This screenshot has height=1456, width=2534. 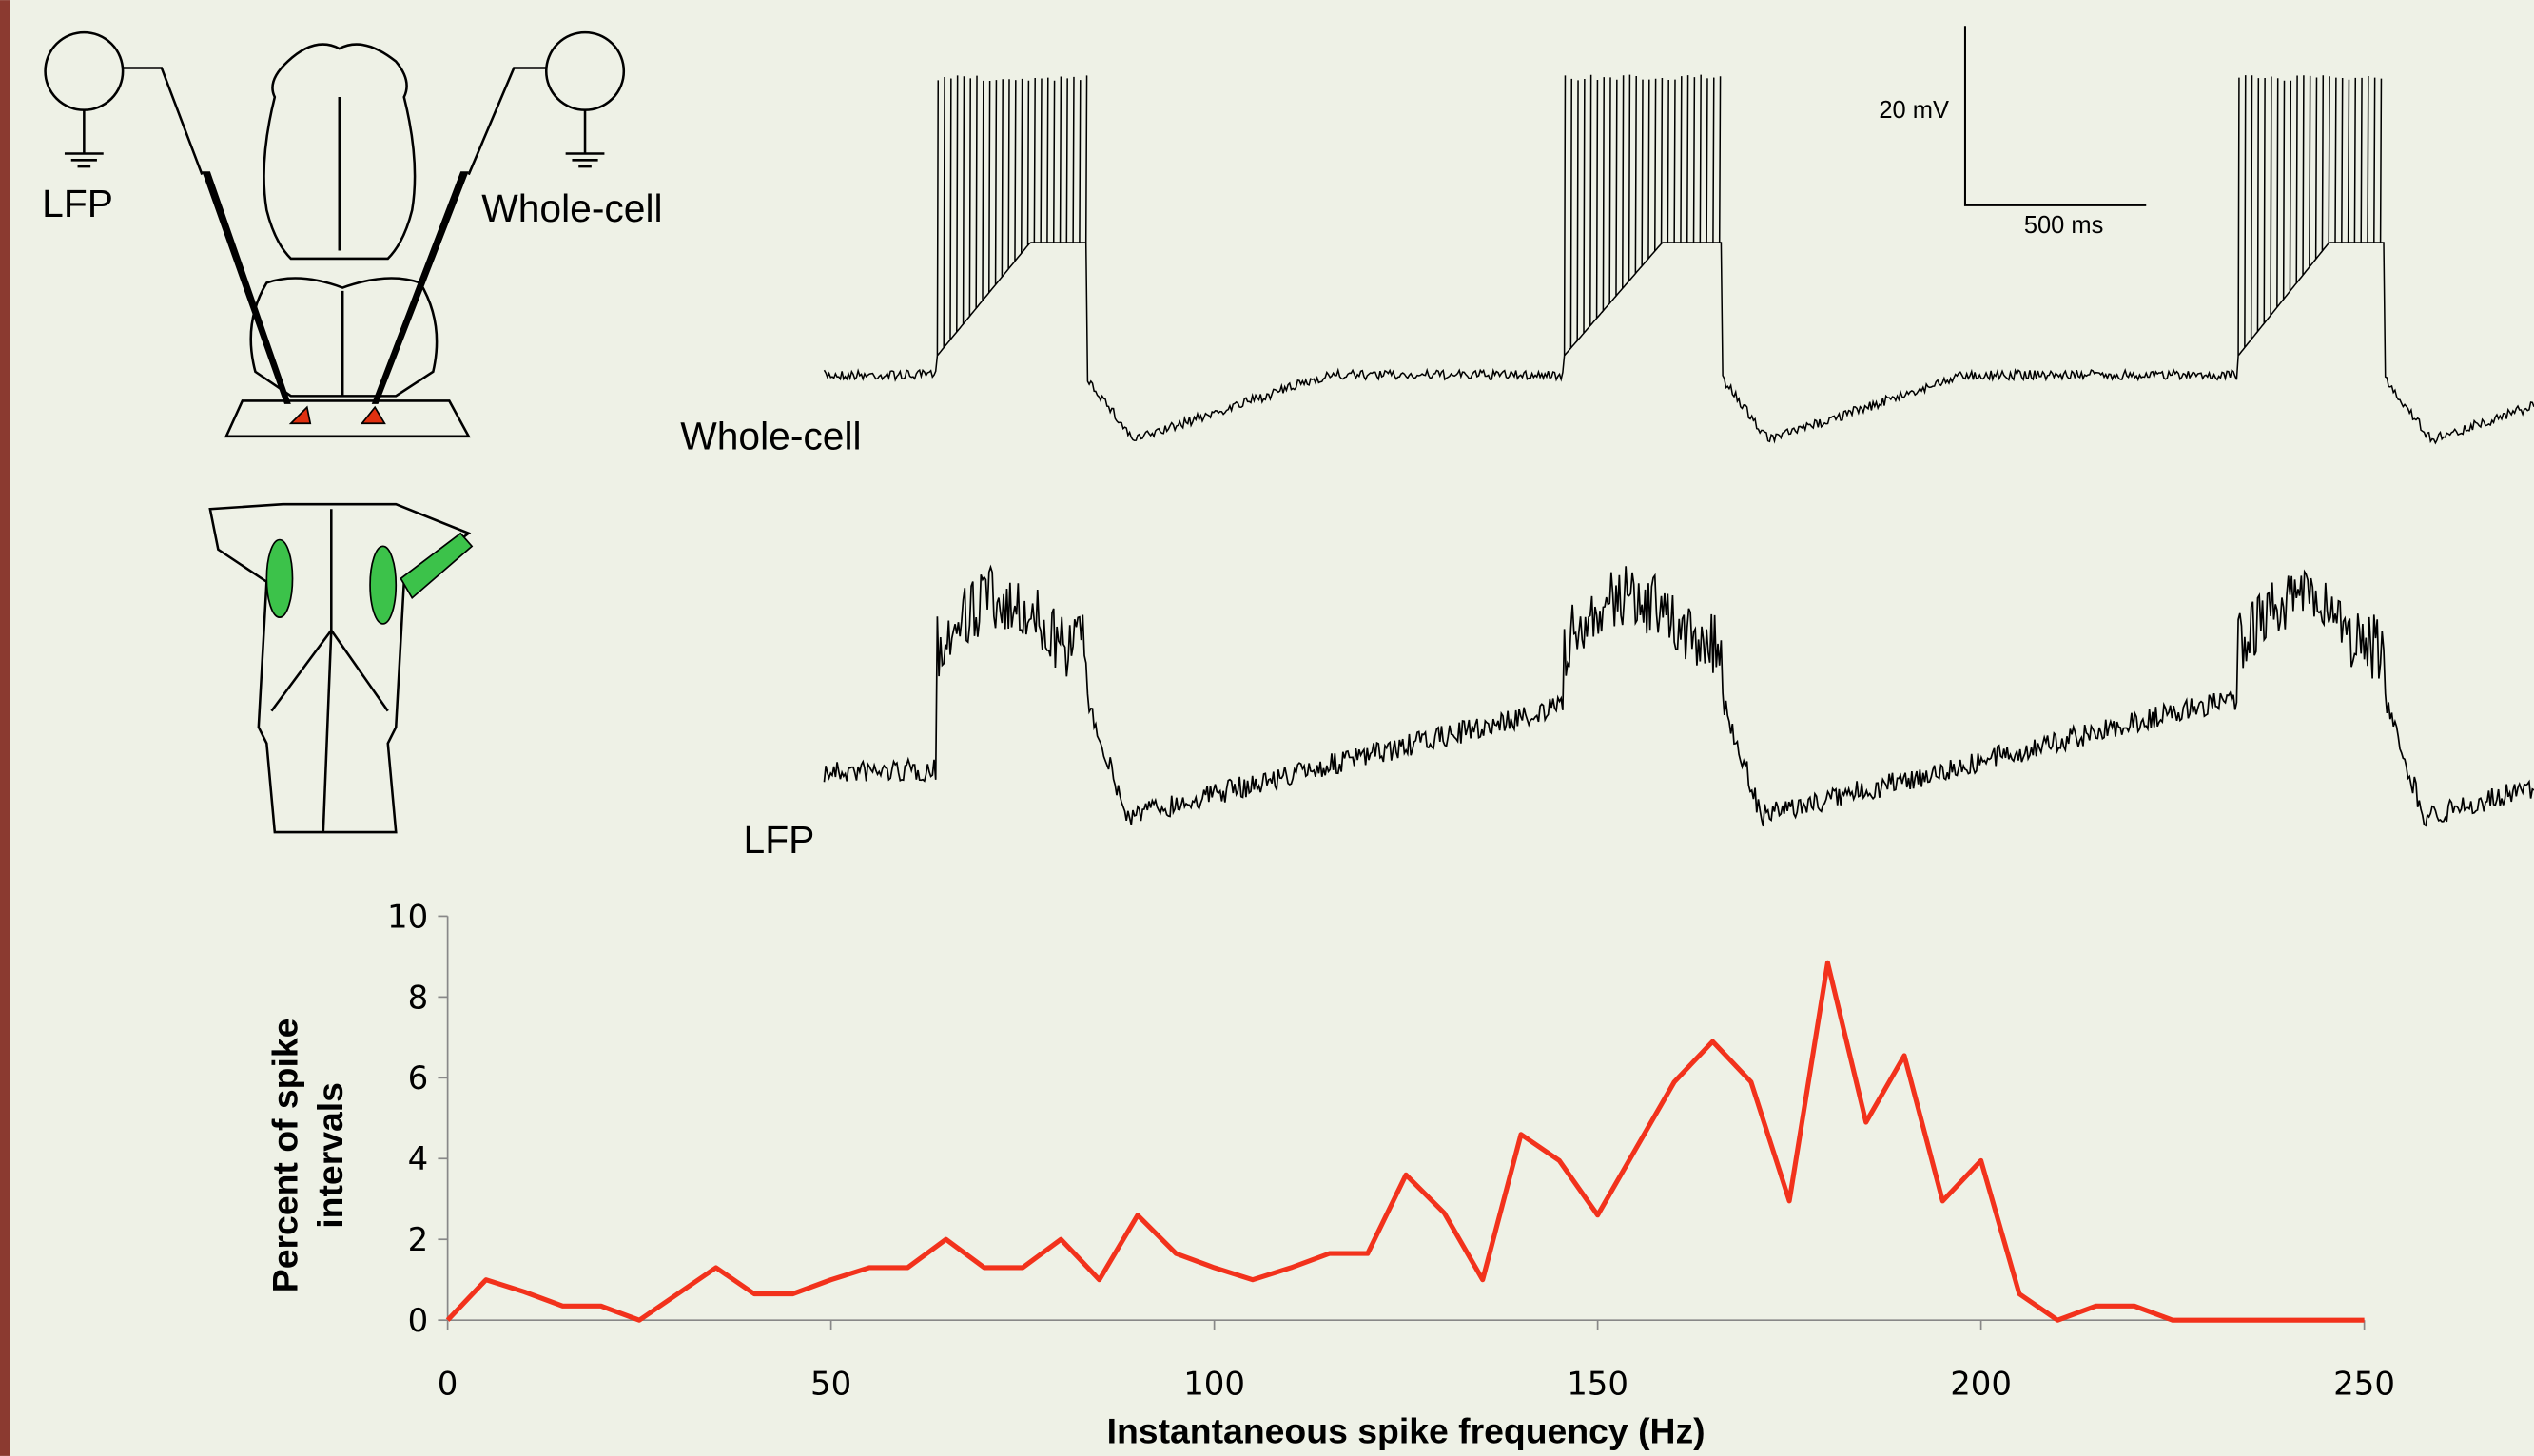 I want to click on x-tick-label: 50, so click(x=830, y=1384).